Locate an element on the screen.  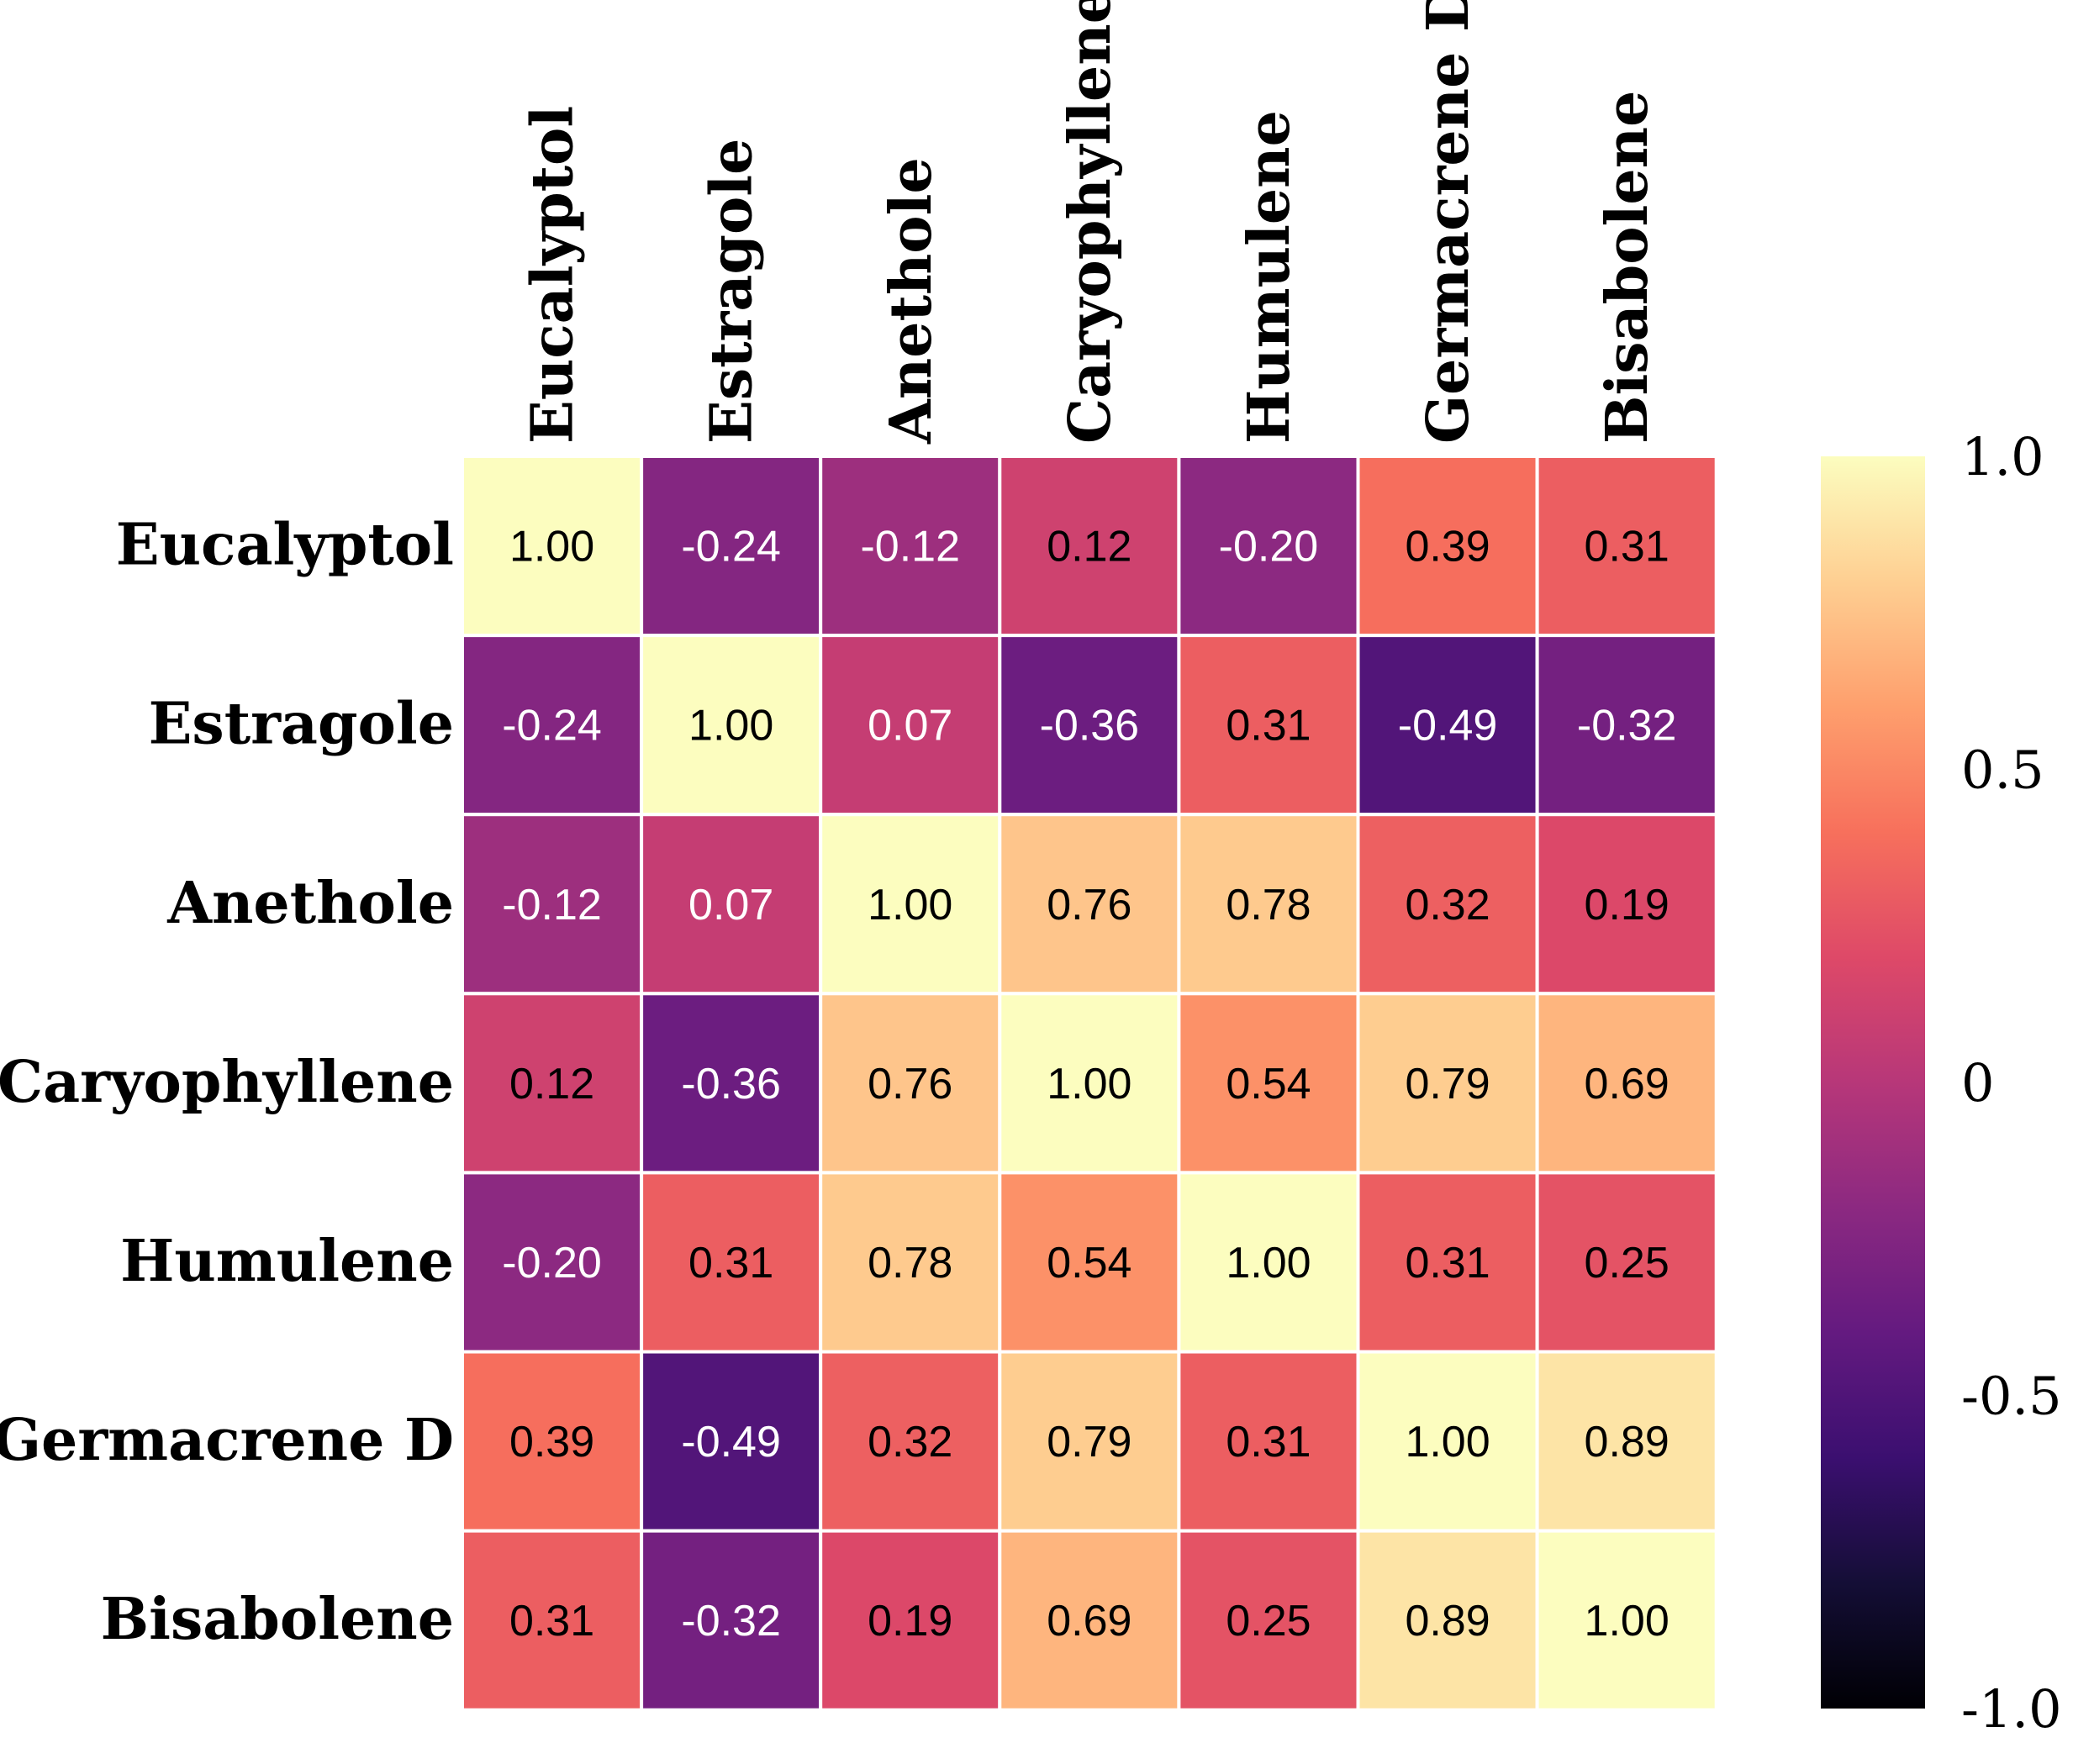
cell-value: 0.54 is located at coordinates (1268, 1084).